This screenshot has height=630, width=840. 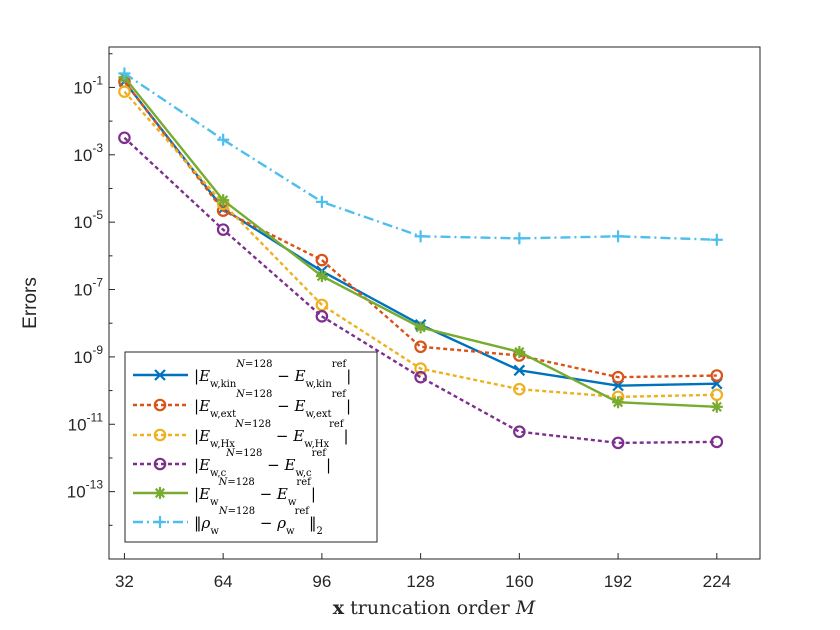 I want to click on y-tick-label-m5: 10⁻⁵, so click(x=88, y=220).